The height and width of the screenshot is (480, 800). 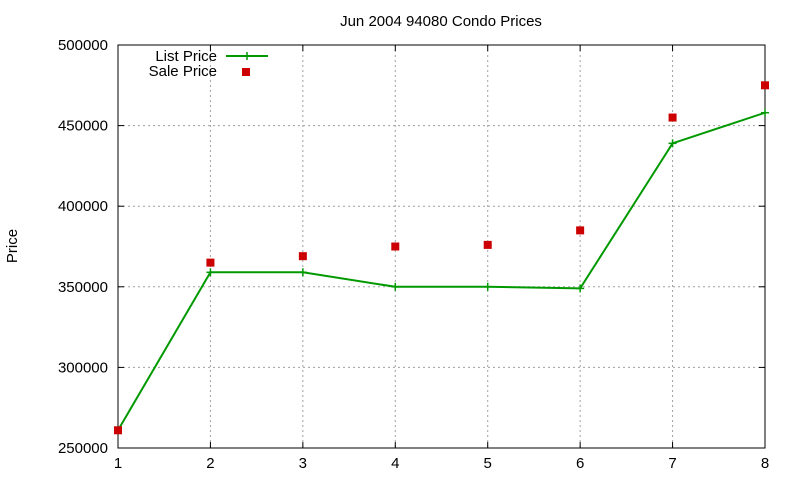 What do you see at coordinates (246, 72) in the screenshot?
I see `legend-swatch-sale-price` at bounding box center [246, 72].